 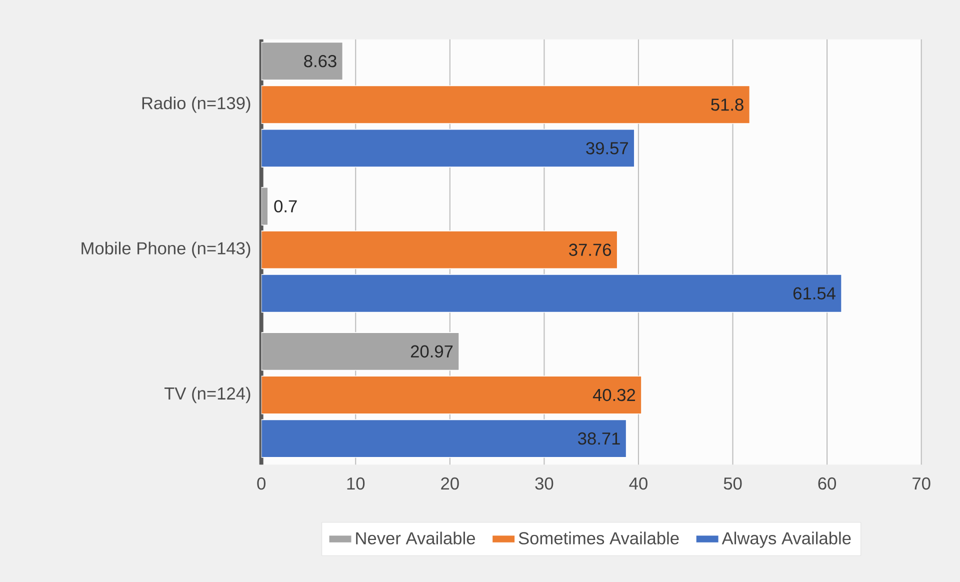 I want to click on legend-label: Never Available, so click(x=415, y=538).